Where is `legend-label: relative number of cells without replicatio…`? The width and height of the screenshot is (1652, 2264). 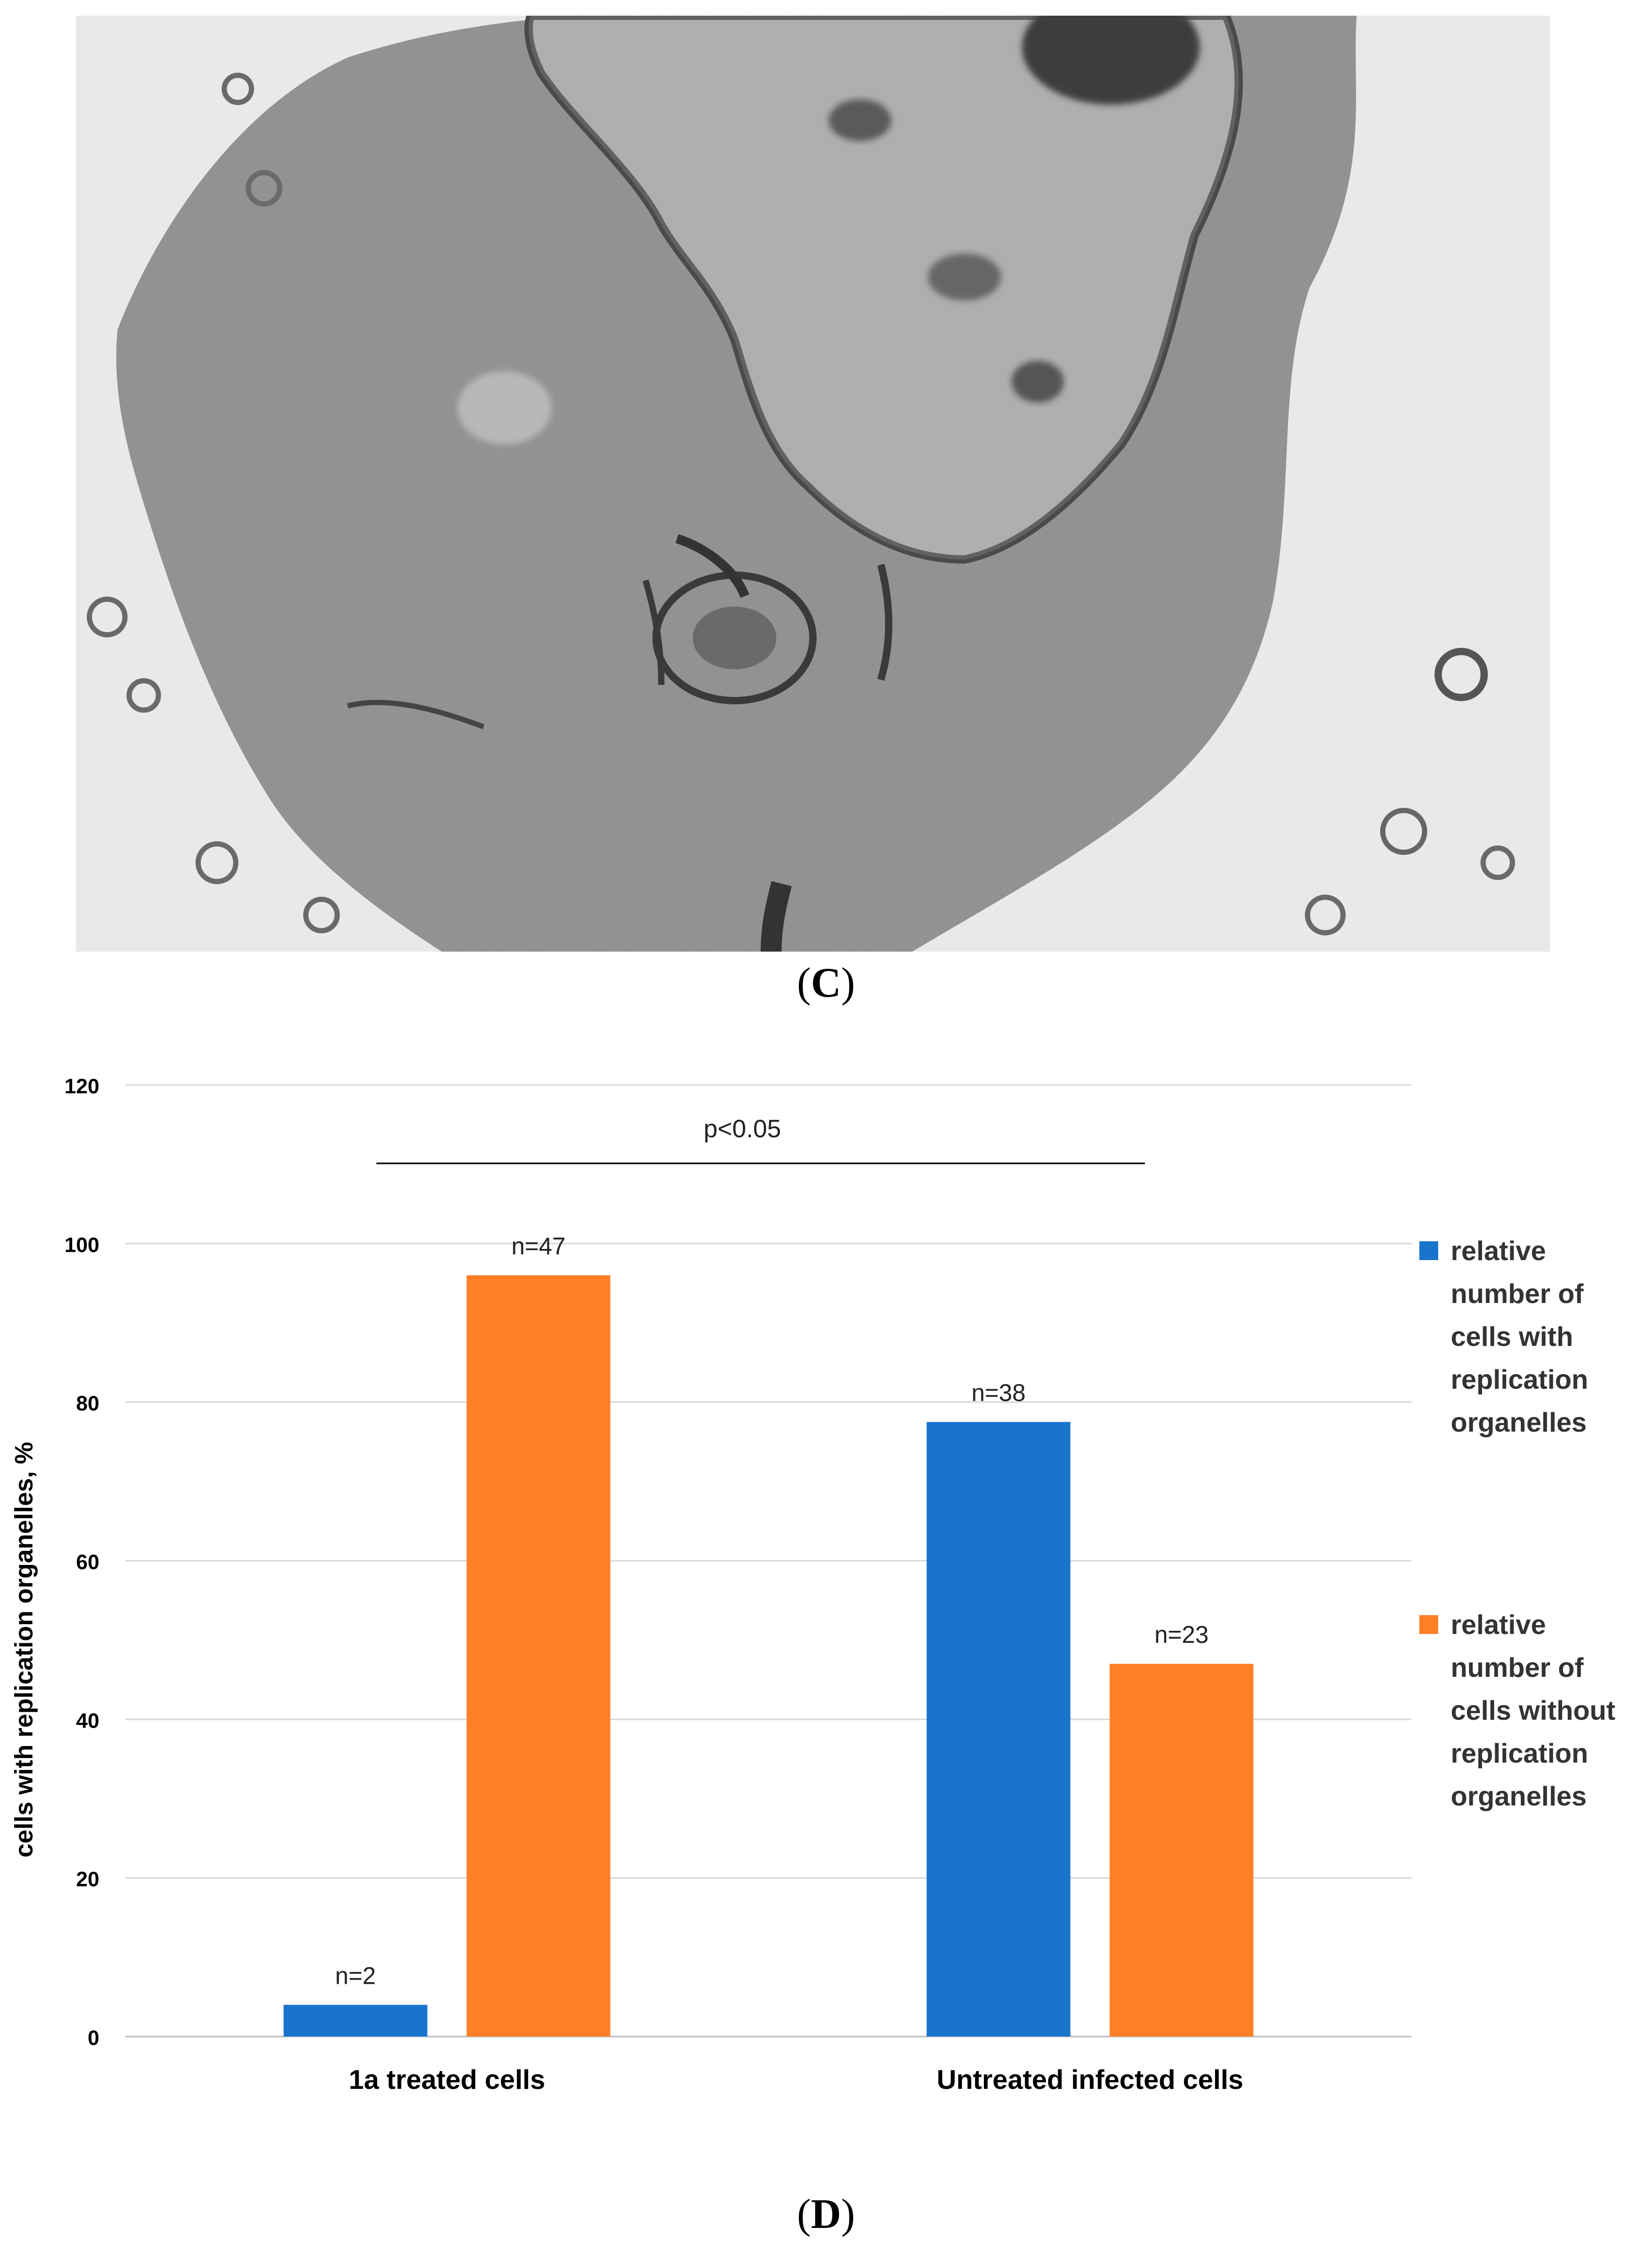 legend-label: relative number of cells without replicatio… is located at coordinates (1533, 1711).